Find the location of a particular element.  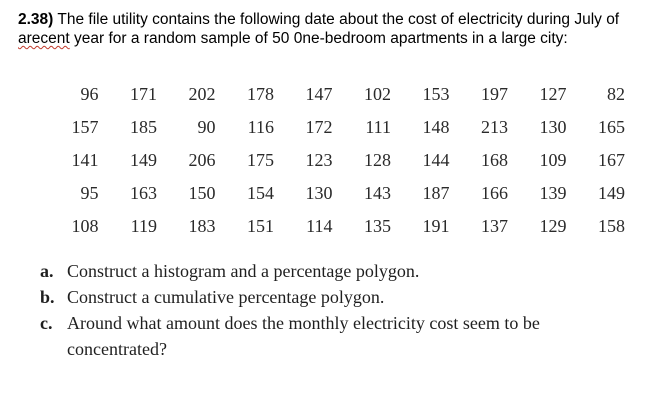

table-cell: 82 is located at coordinates (616, 94).